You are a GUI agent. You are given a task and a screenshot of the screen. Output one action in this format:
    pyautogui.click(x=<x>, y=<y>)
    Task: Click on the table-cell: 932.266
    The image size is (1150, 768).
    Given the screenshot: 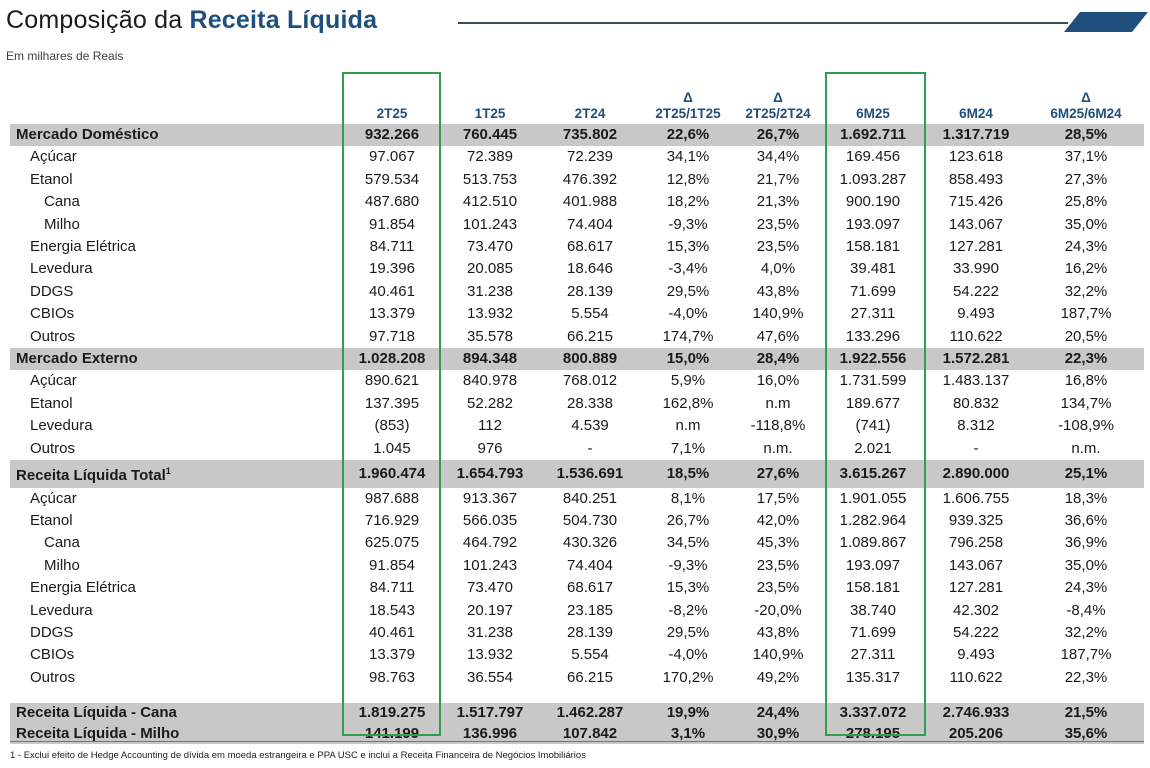 What is the action you would take?
    pyautogui.click(x=392, y=135)
    